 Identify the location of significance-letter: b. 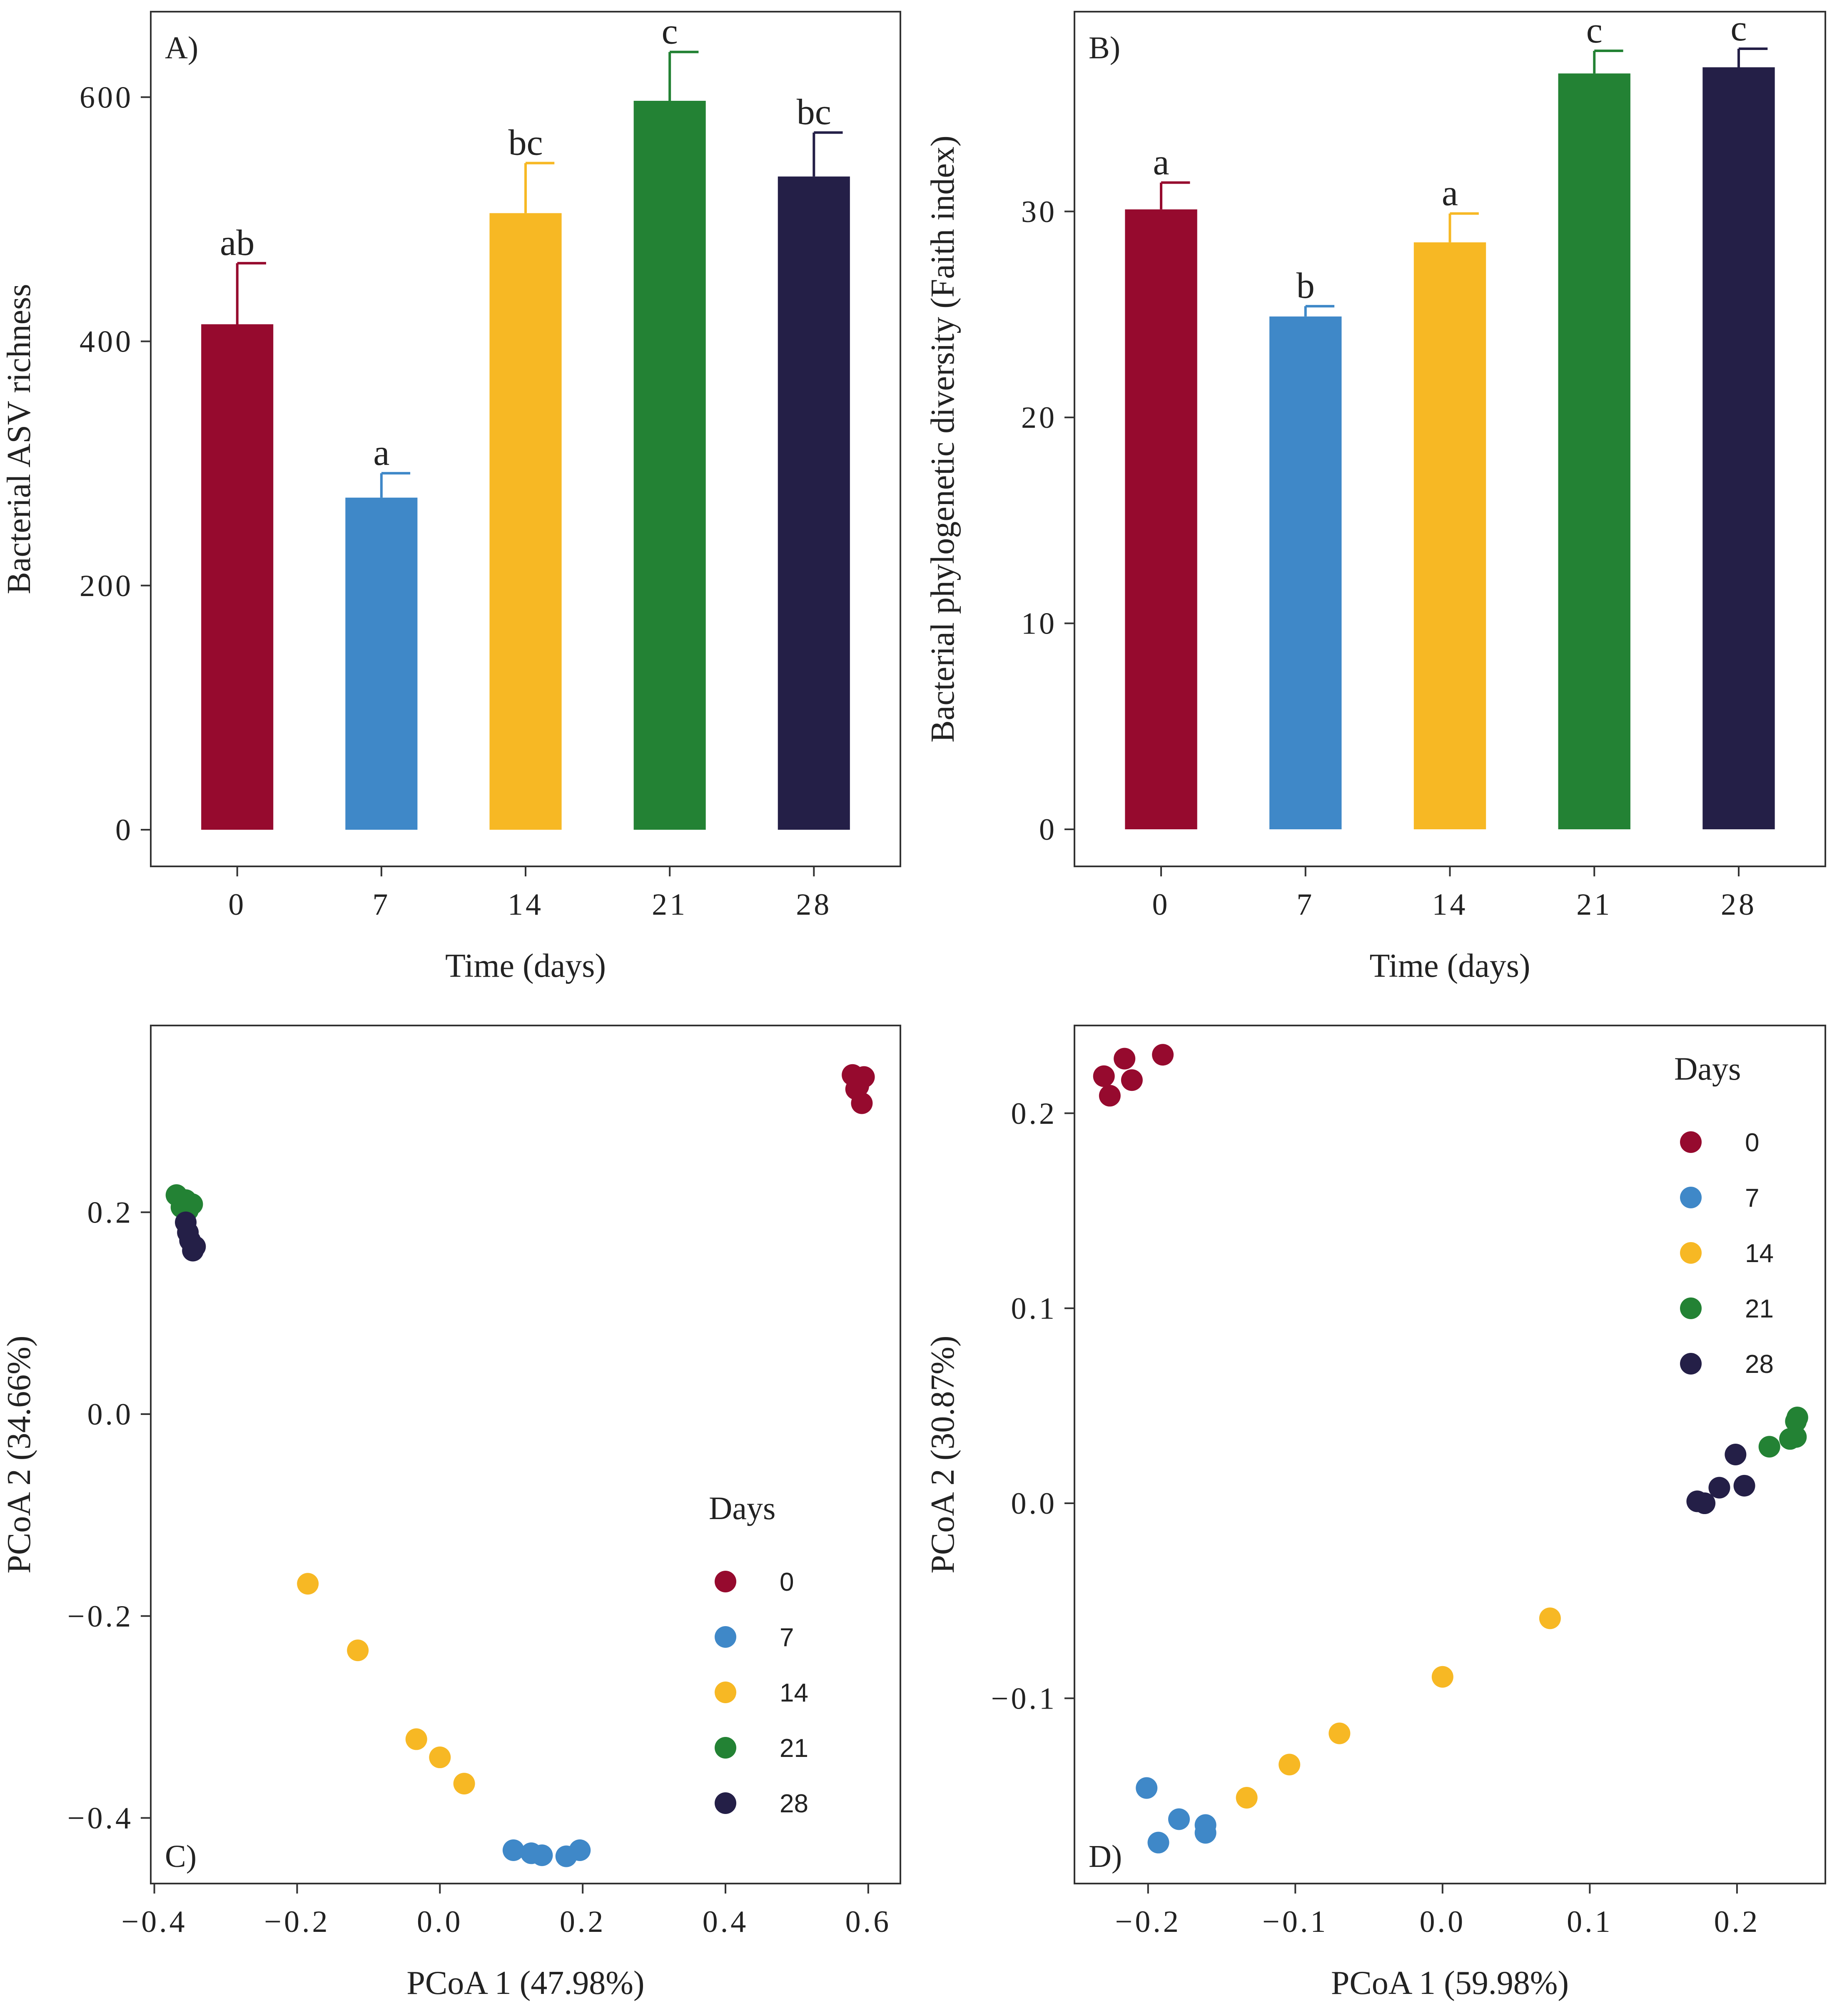
(1305, 286).